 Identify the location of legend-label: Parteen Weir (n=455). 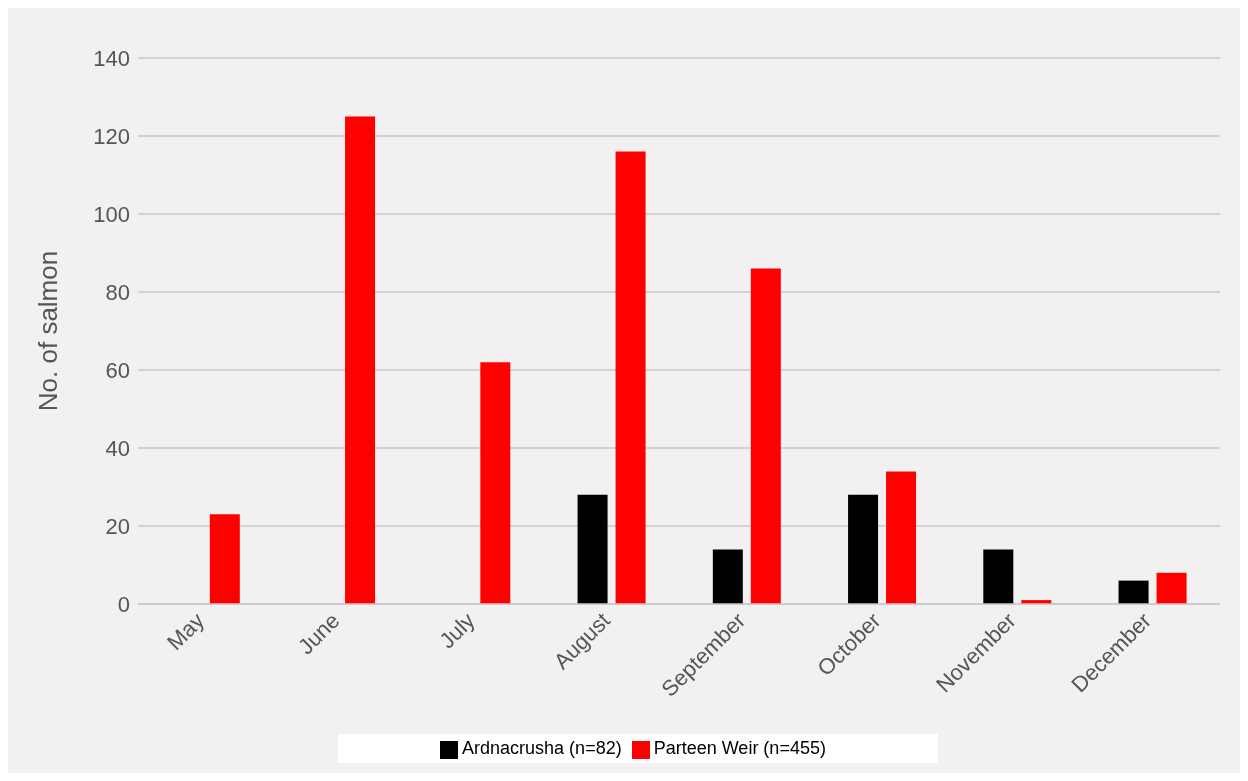
(739, 748).